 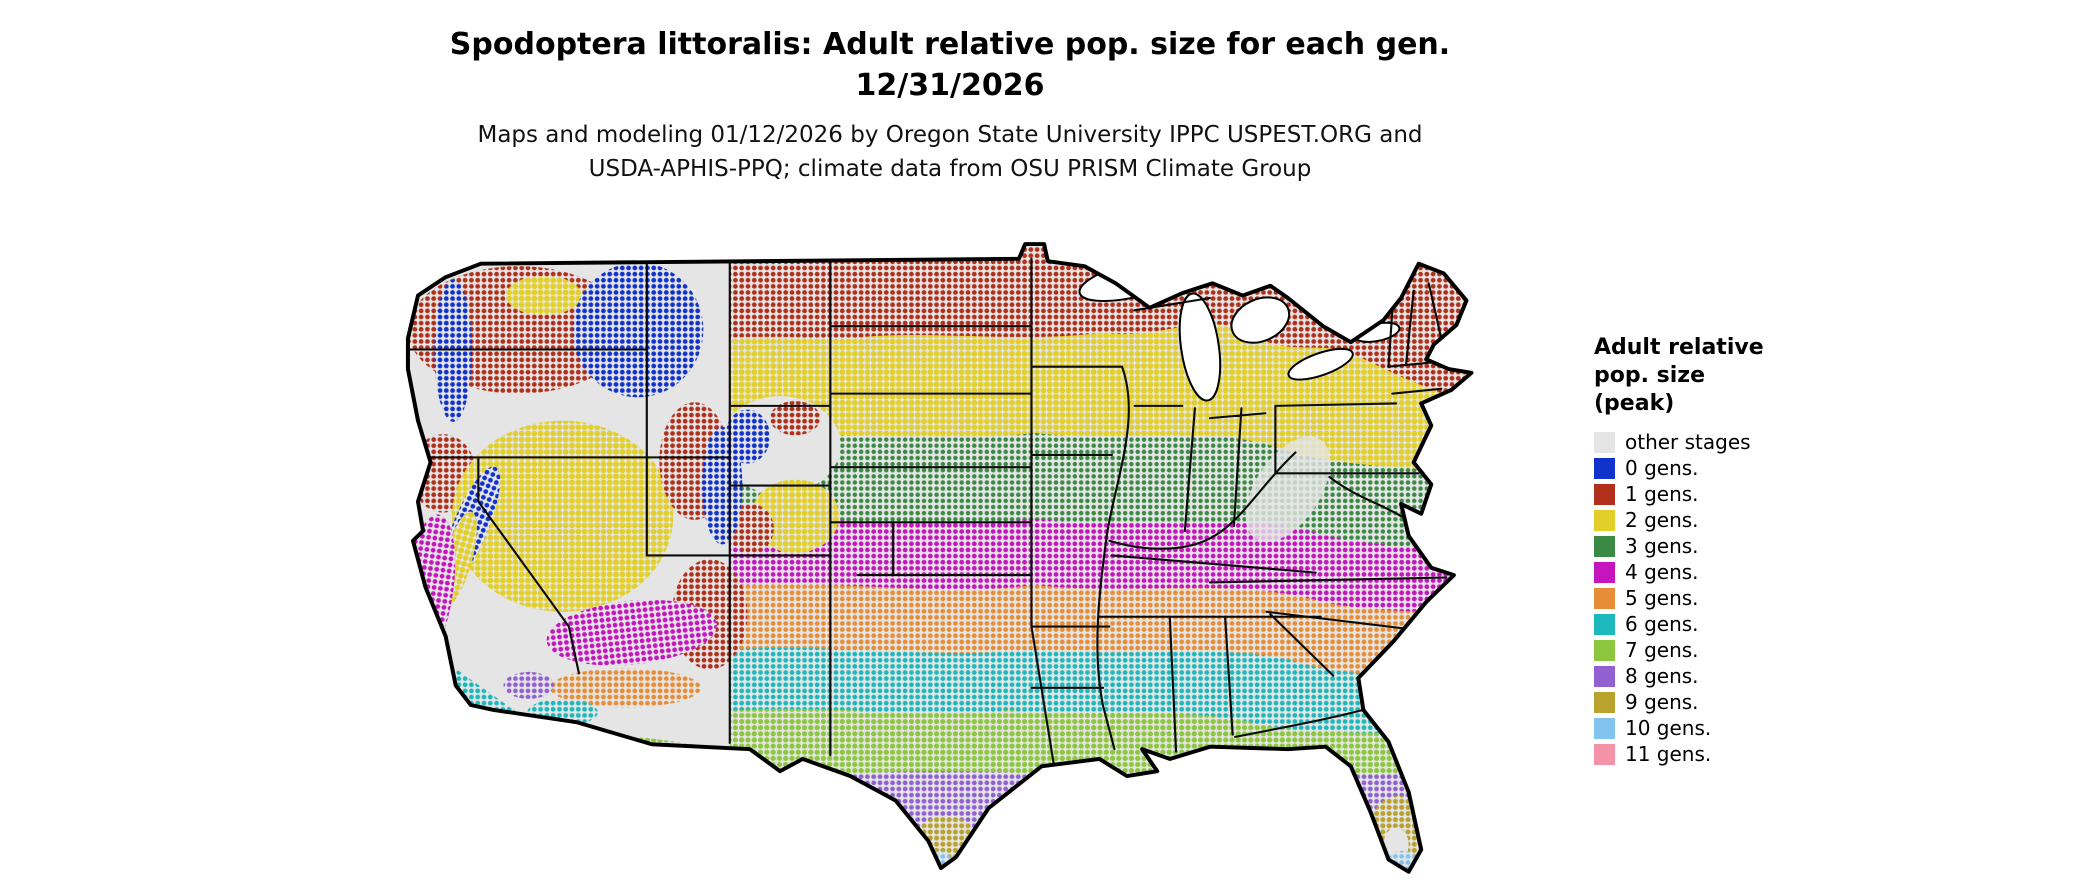 I want to click on legend-label: 2 gens., so click(x=1662, y=520).